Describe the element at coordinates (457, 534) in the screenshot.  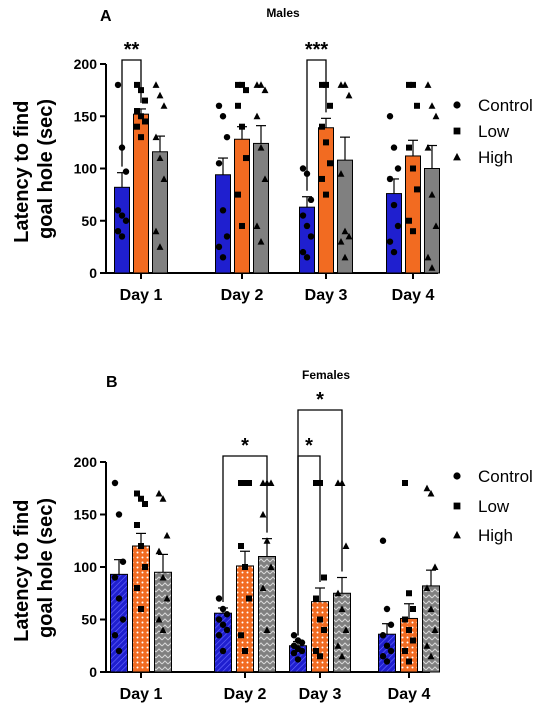
I see `panel-b-legend-marker-high` at that location.